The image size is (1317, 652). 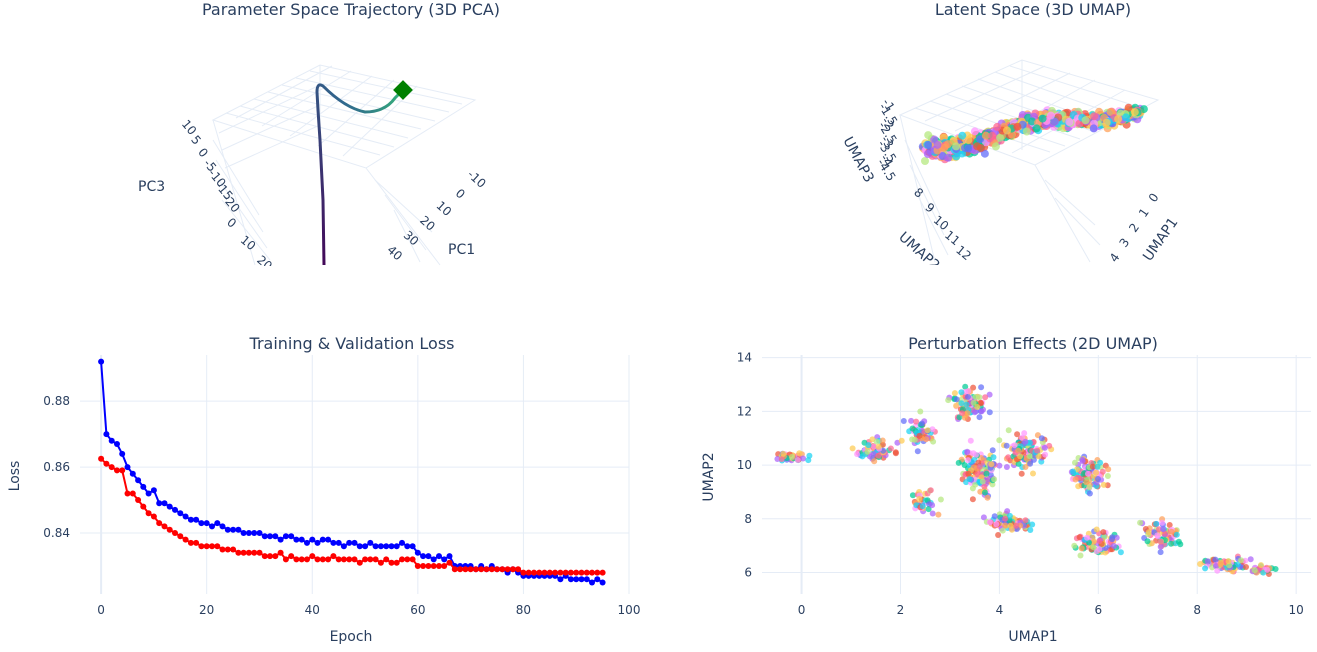 I want to click on umap-y-tick-label: 14, so click(x=744, y=358).